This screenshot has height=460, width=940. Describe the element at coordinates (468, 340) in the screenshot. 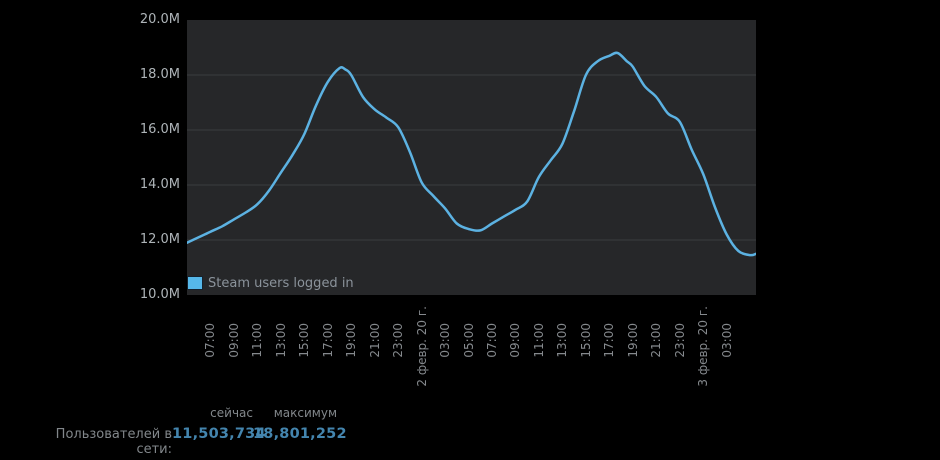

I see `x-tick-label: 05:00` at that location.